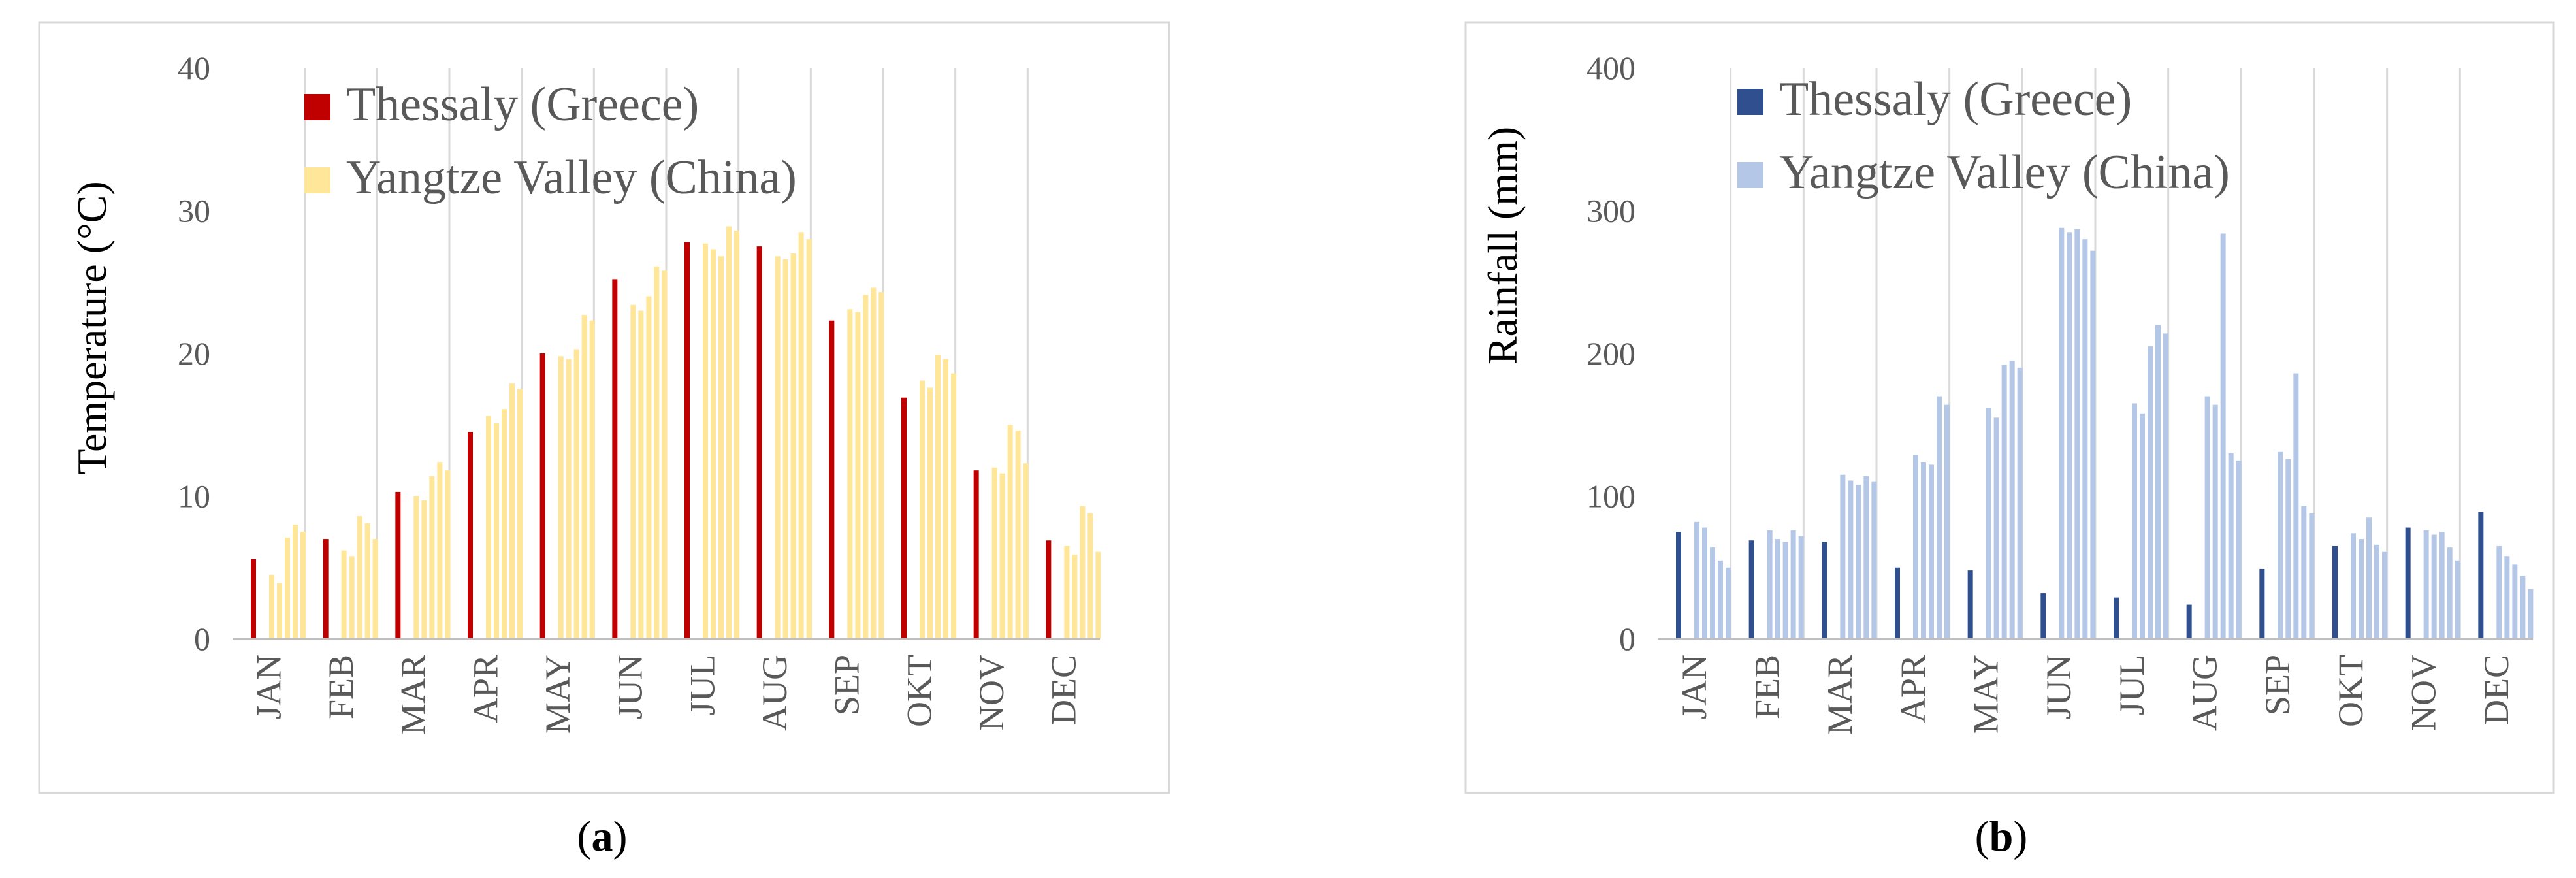  What do you see at coordinates (92, 327) in the screenshot?
I see `panel-a-ylabel: Temperature (°C)` at bounding box center [92, 327].